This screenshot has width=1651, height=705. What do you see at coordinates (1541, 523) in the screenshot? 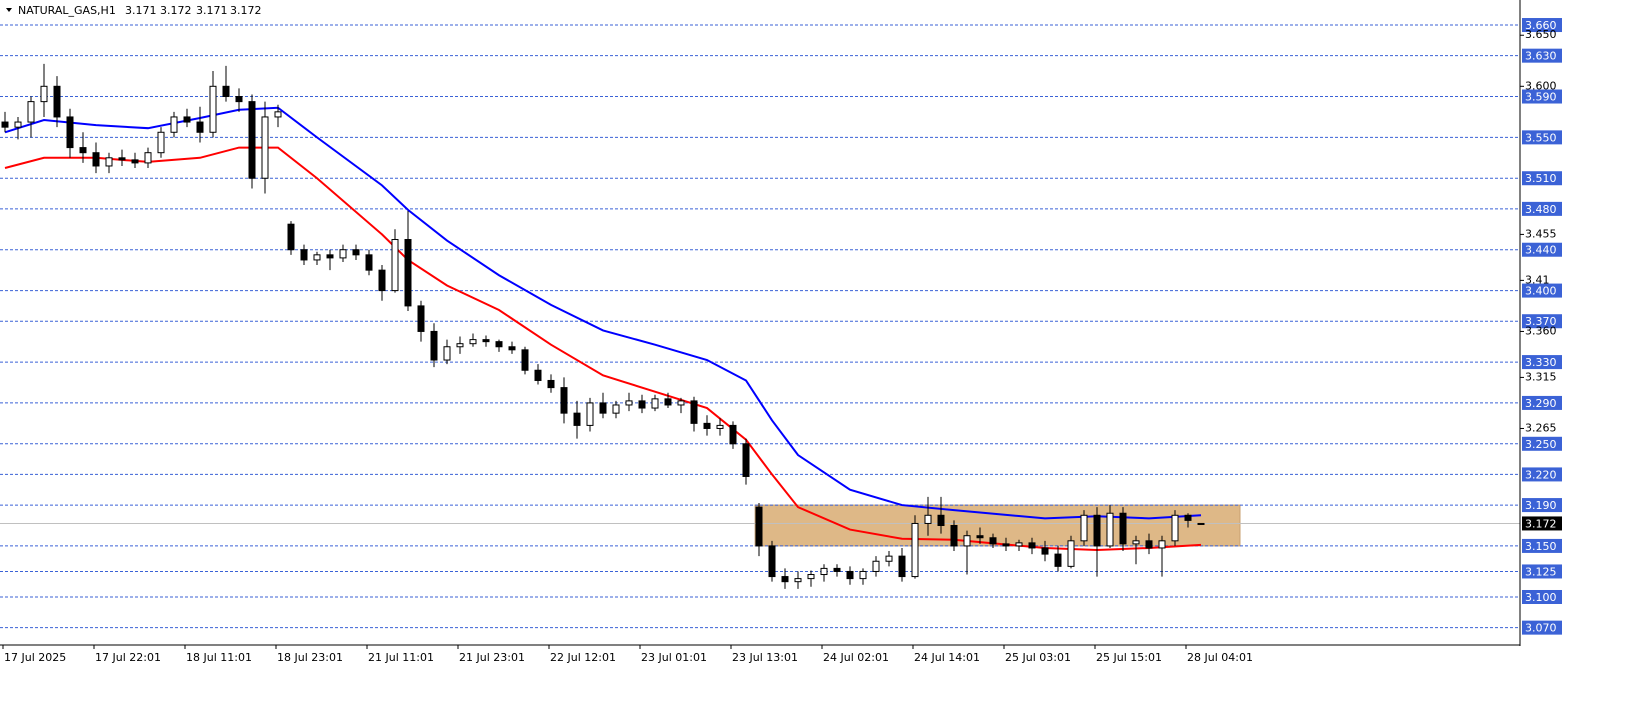
I see `current-label: 3.172` at bounding box center [1541, 523].